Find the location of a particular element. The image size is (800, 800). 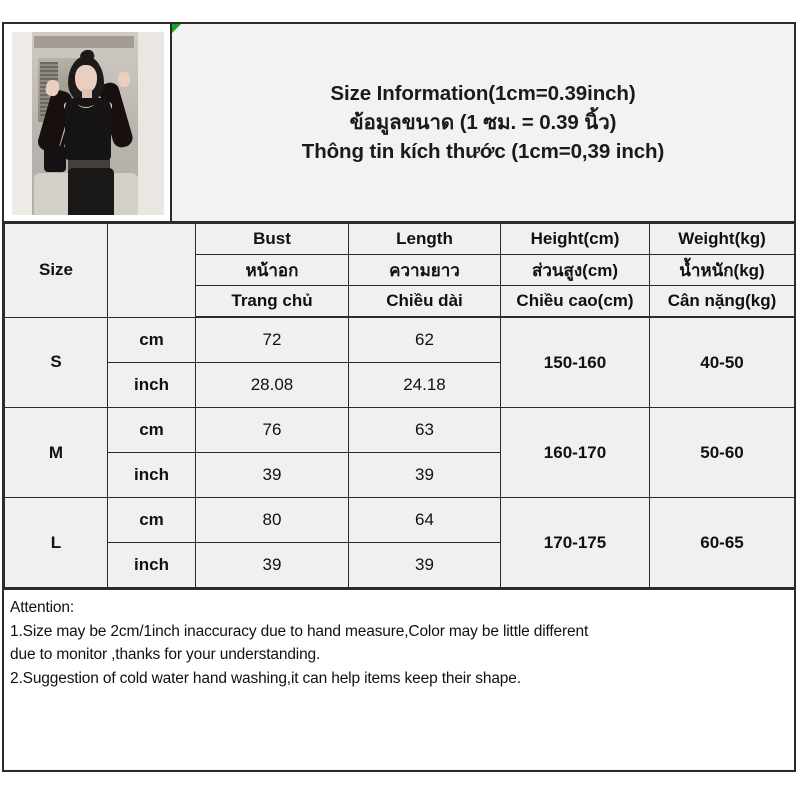

bust-inch-l: 39 is located at coordinates (272, 565).